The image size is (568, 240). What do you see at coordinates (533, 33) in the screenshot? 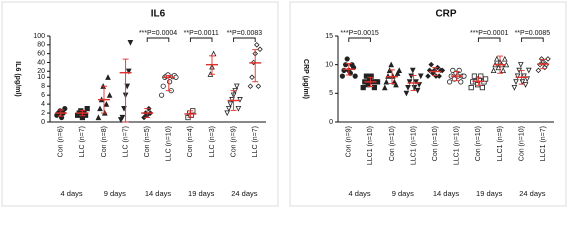
I see `annotation: **P=0.0085` at bounding box center [533, 33].